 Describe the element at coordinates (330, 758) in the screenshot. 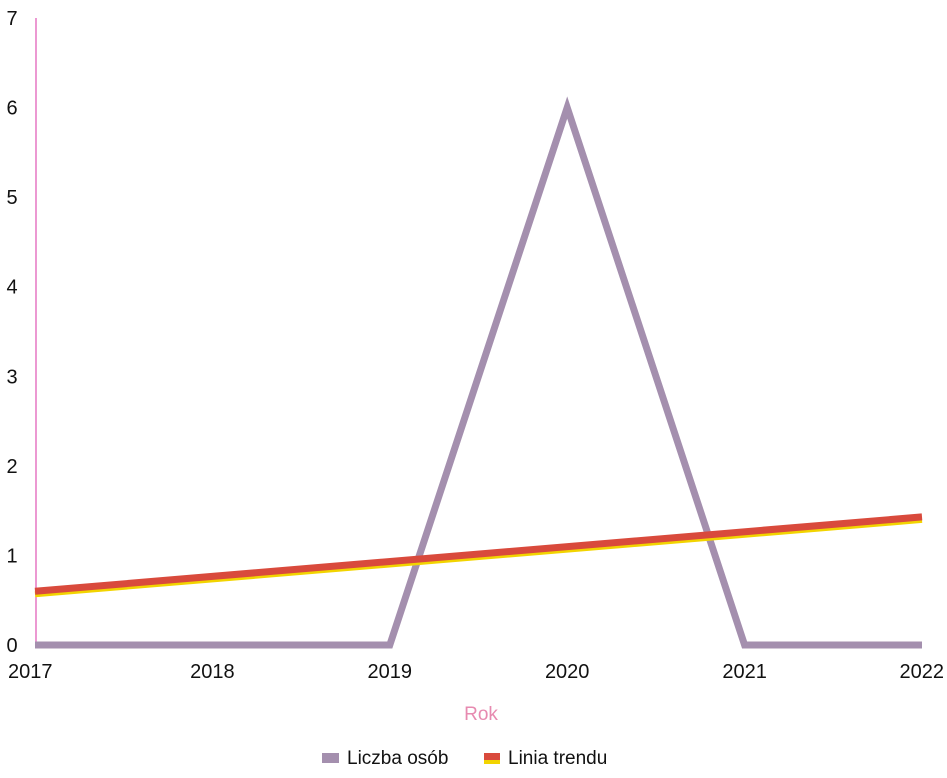

I see `legend-swatch` at that location.